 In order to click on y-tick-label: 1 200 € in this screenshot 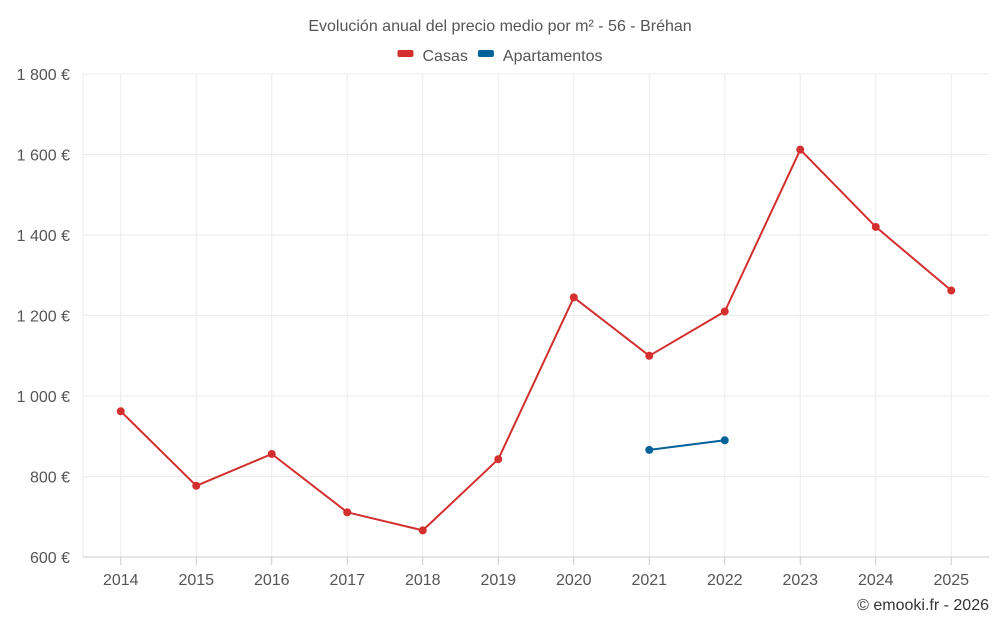, I will do `click(43, 317)`.